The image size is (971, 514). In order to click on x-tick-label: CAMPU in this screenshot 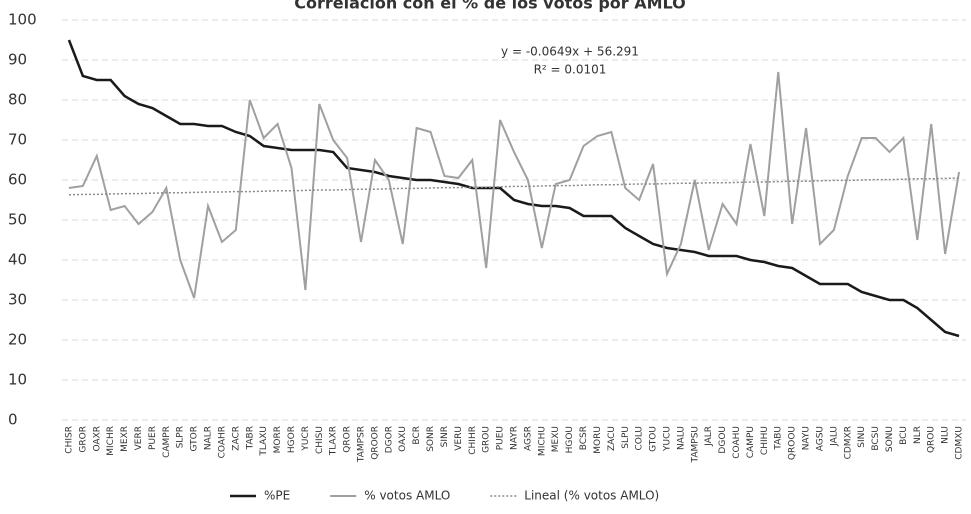, I will do `click(751, 442)`.